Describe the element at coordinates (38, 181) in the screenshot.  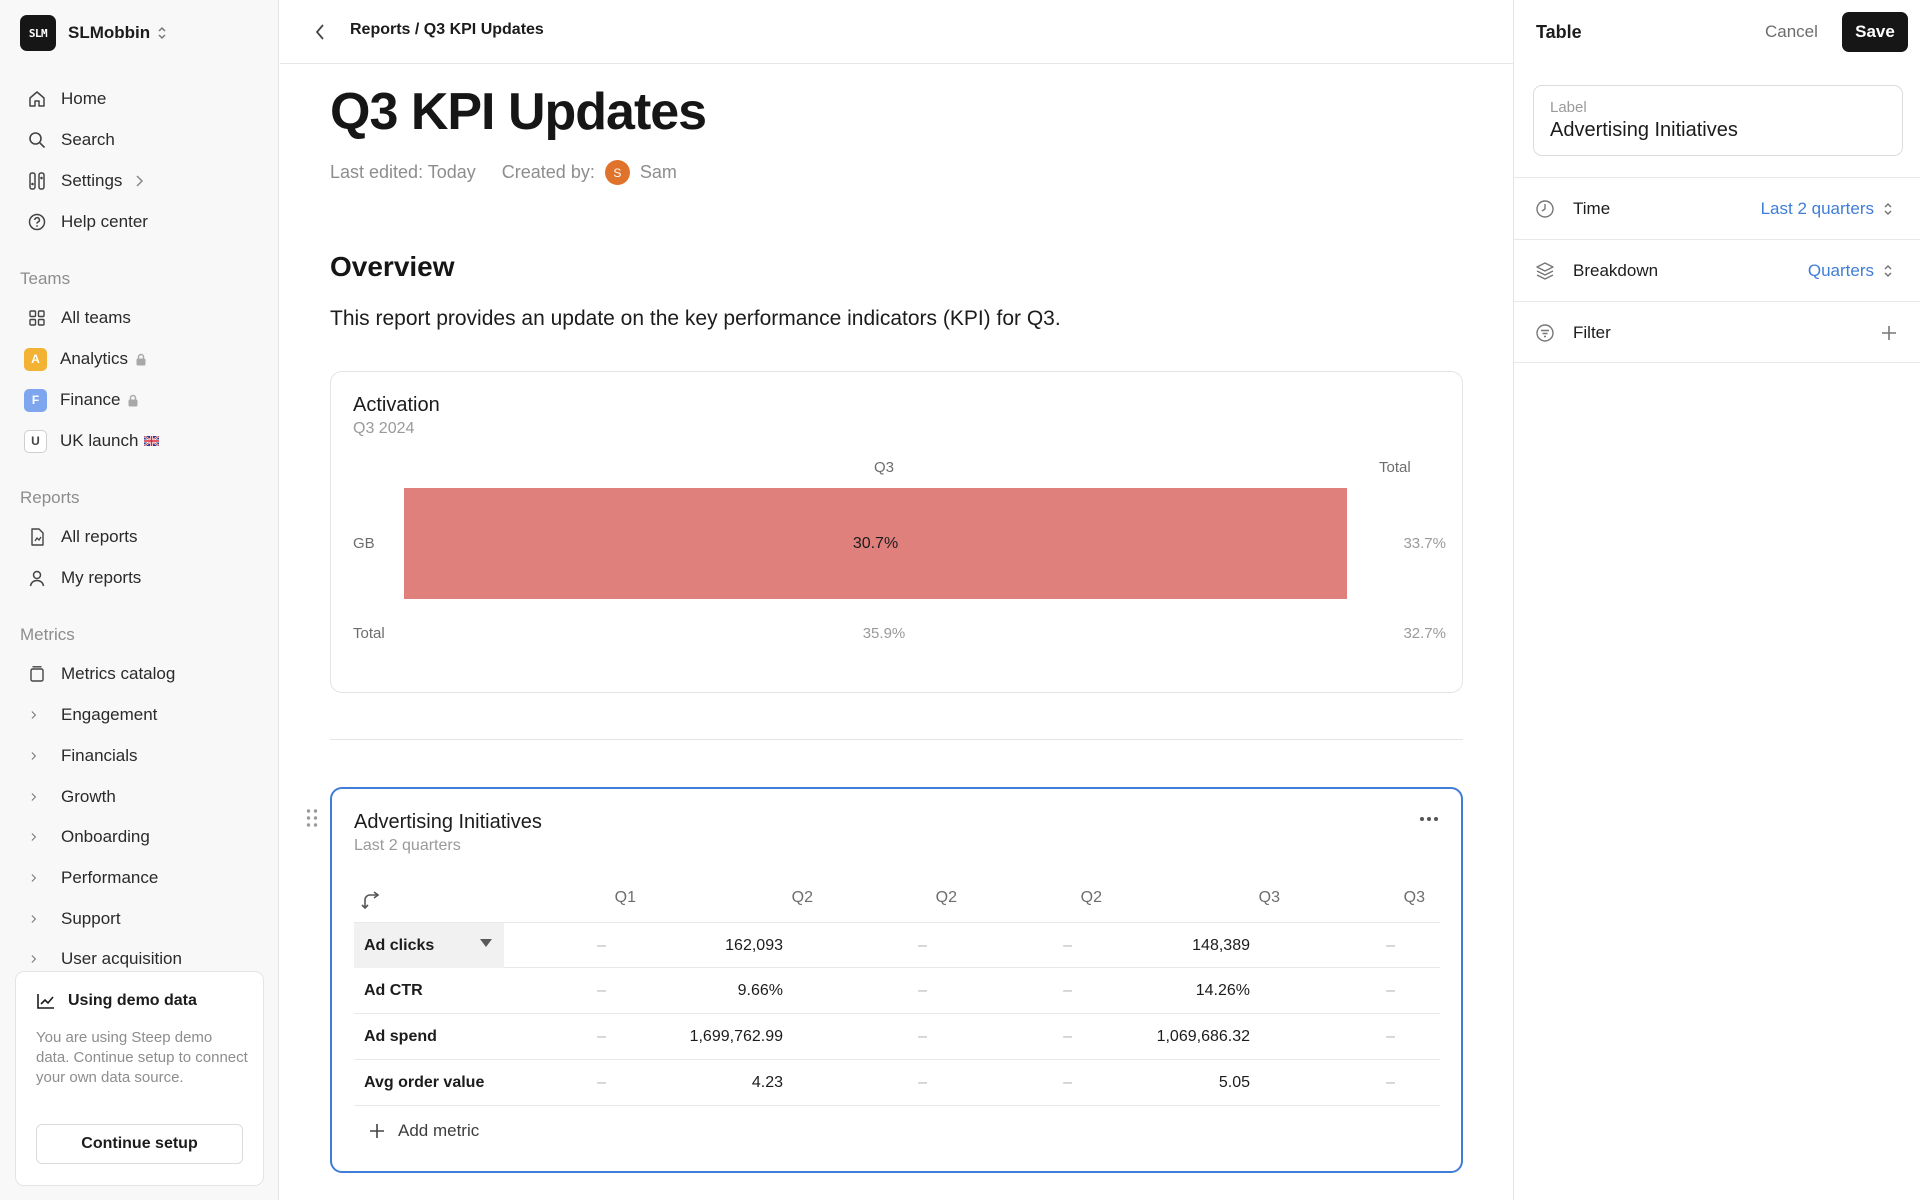
I see `settings-sliders-icon` at that location.